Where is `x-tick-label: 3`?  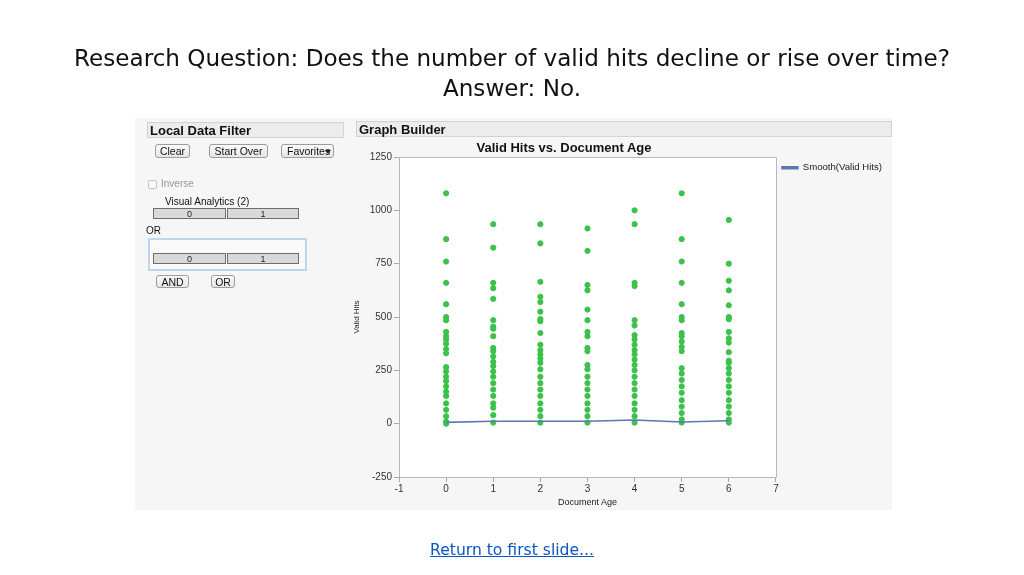 x-tick-label: 3 is located at coordinates (587, 488).